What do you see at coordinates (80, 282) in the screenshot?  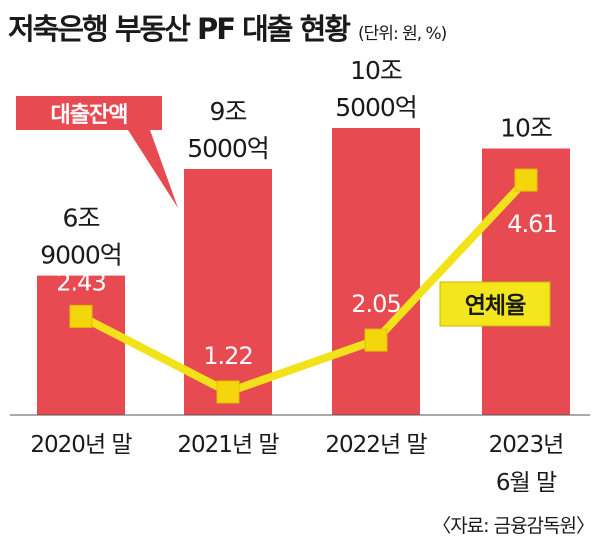 I see `line-value-label: 2.43` at bounding box center [80, 282].